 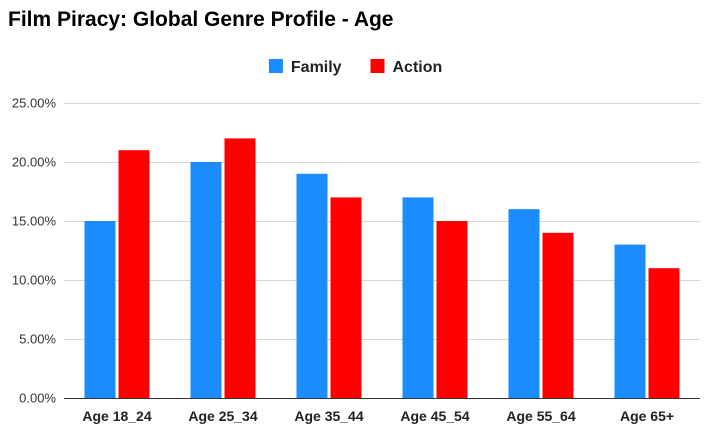 I want to click on y-tick-label: 20.00%, so click(x=34, y=162).